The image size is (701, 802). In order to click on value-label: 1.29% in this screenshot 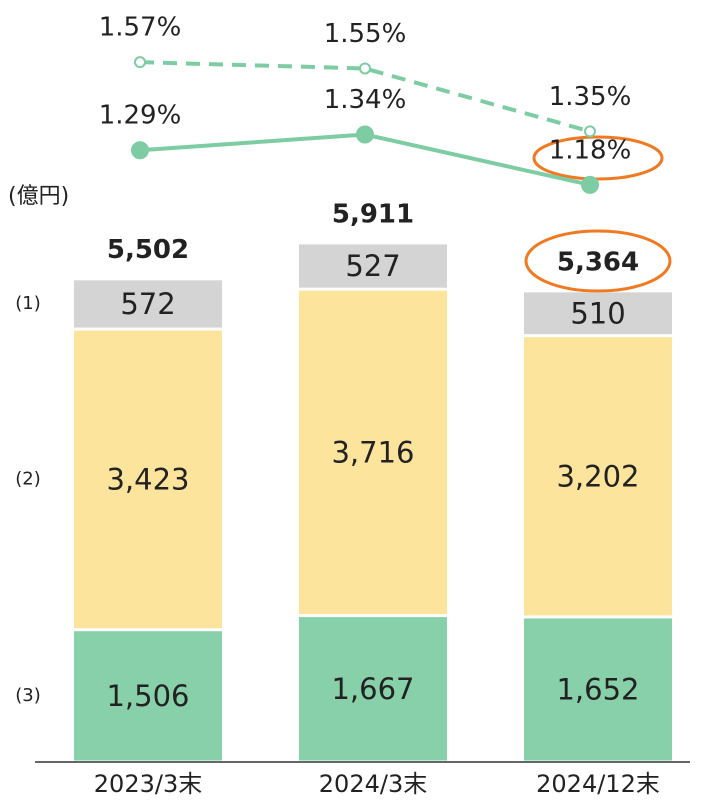, I will do `click(140, 116)`.